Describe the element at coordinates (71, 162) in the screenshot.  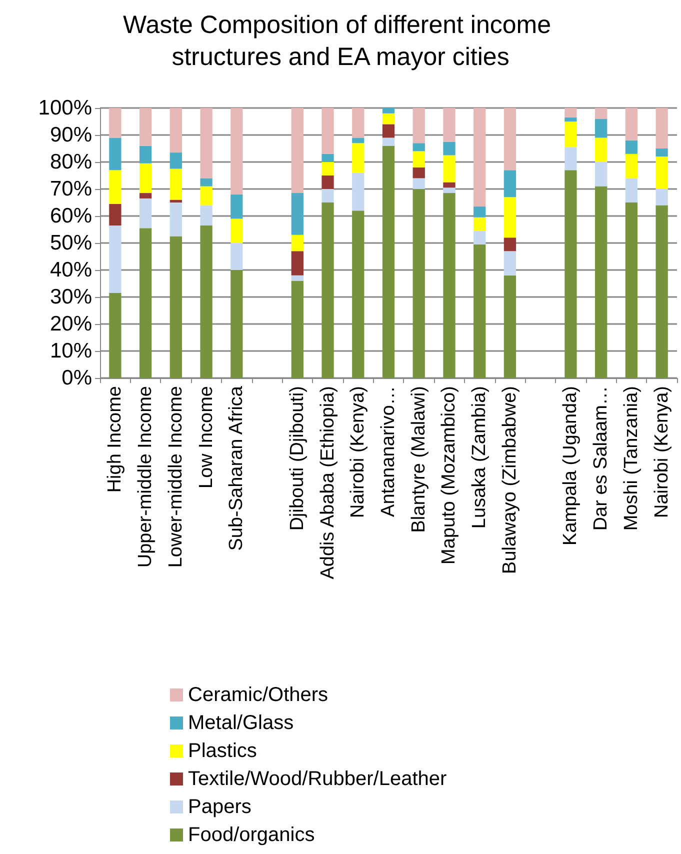
I see `y-tick-label: 80%` at that location.